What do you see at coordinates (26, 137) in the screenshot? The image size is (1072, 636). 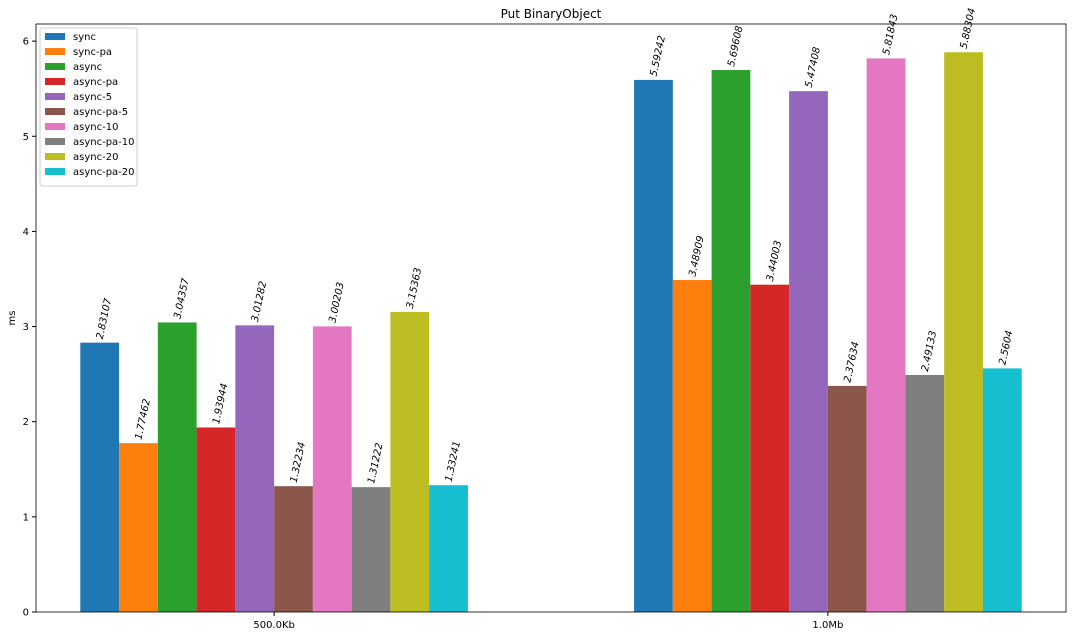 I see `y-tick-label: 5` at bounding box center [26, 137].